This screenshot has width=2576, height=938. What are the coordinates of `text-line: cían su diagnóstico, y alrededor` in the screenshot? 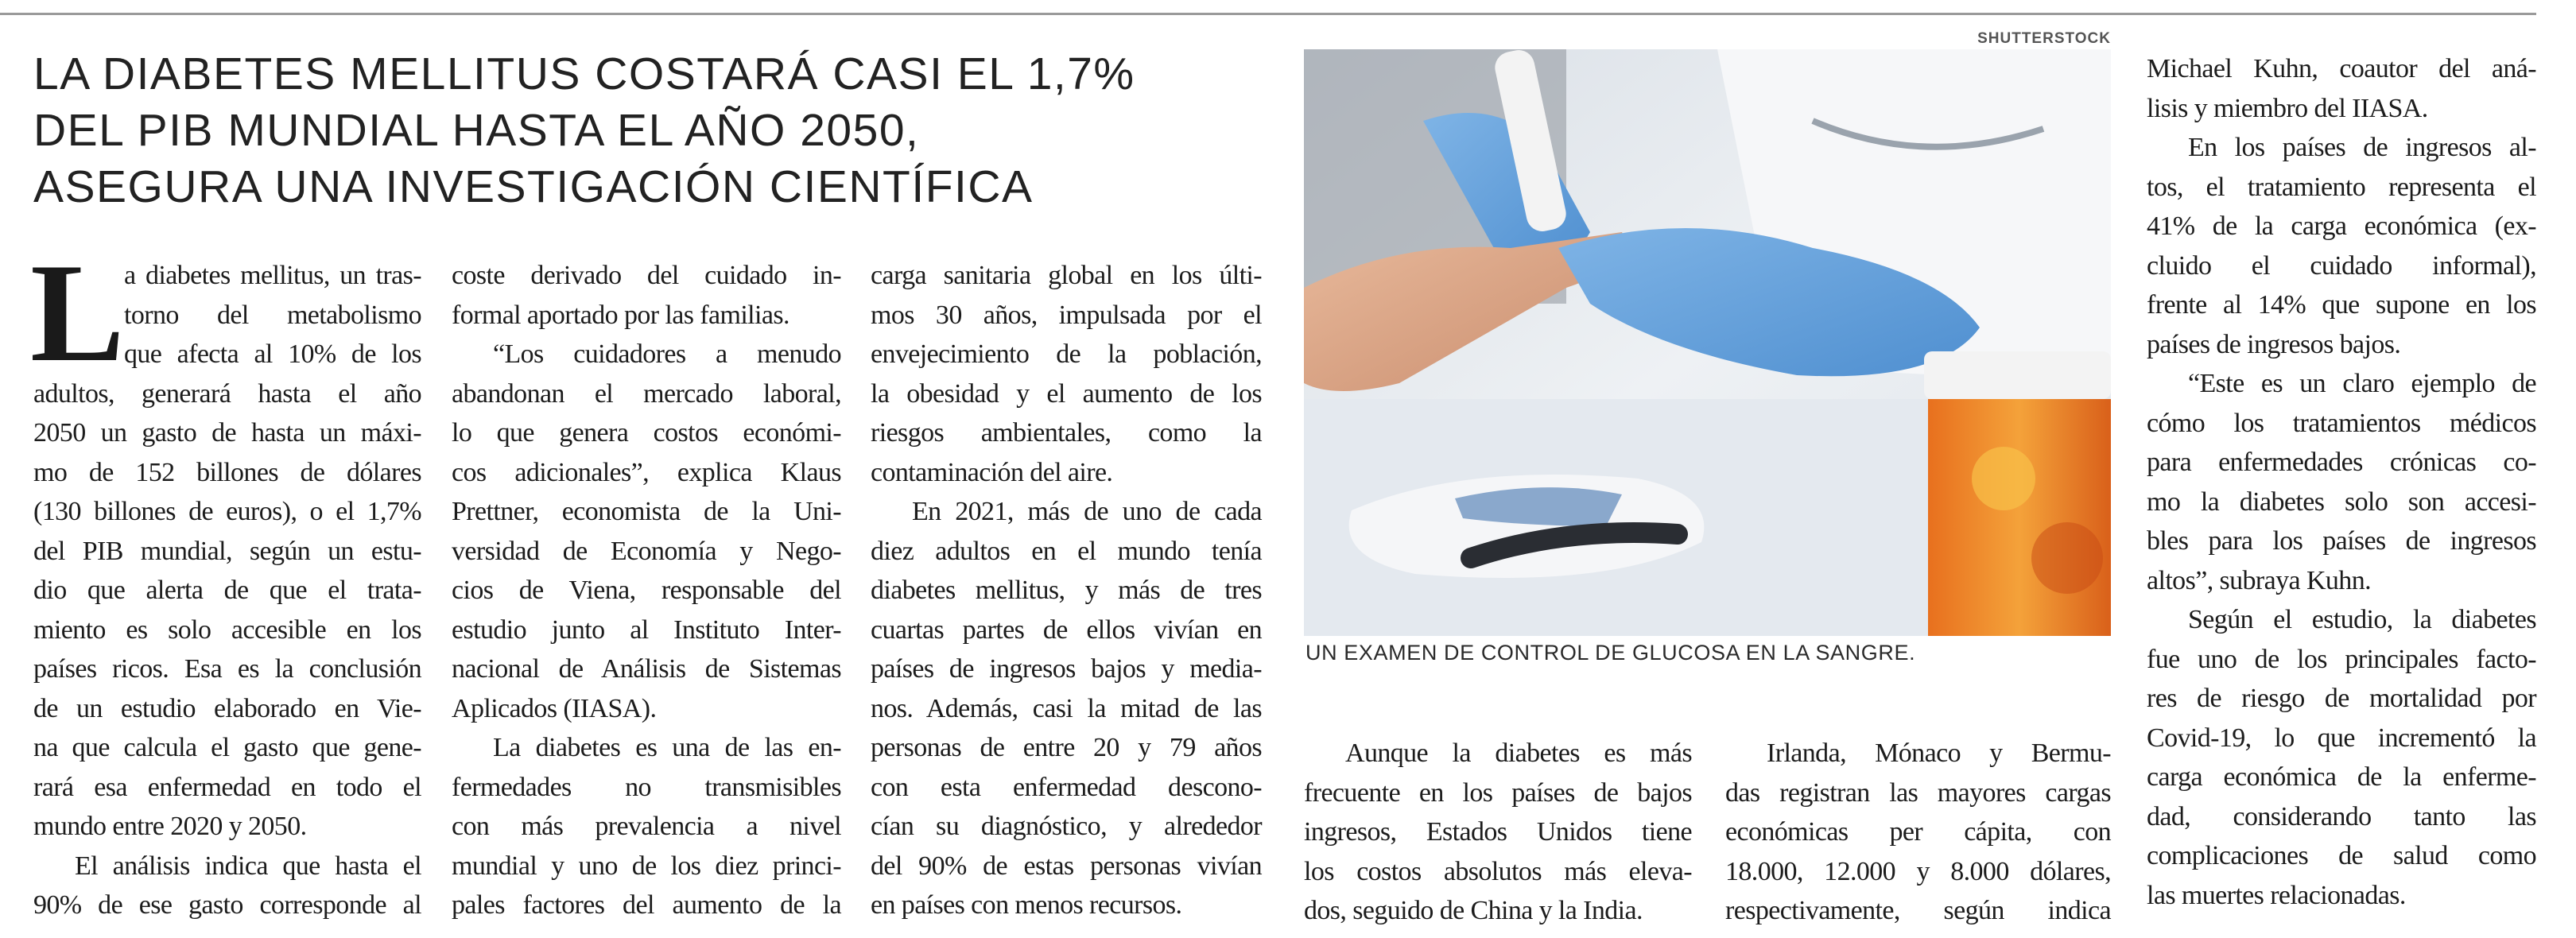 It's located at (1067, 826).